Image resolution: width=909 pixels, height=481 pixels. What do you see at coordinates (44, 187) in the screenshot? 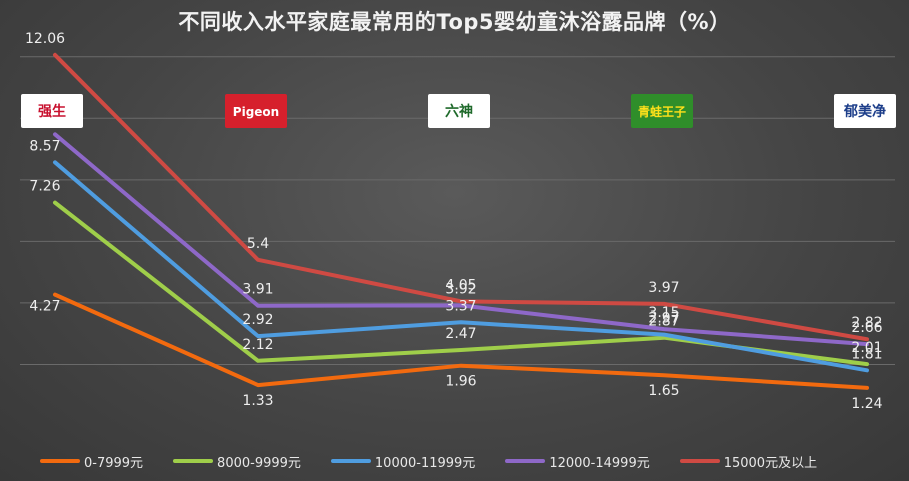
I see `data-label-s1-p0: 7.26` at bounding box center [44, 187].